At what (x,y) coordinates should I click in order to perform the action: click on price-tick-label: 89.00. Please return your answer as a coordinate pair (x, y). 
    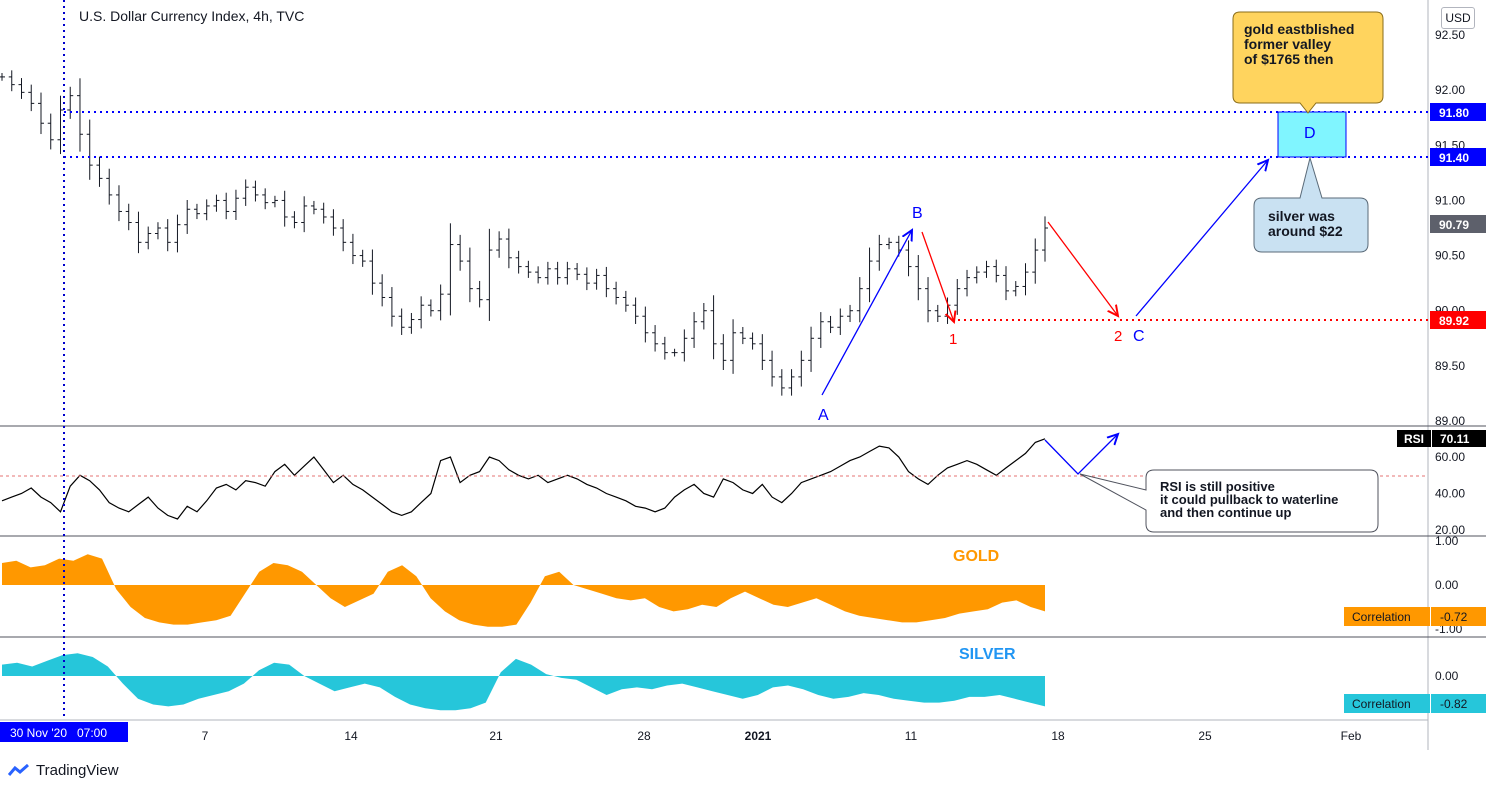
    Looking at the image, I should click on (1450, 421).